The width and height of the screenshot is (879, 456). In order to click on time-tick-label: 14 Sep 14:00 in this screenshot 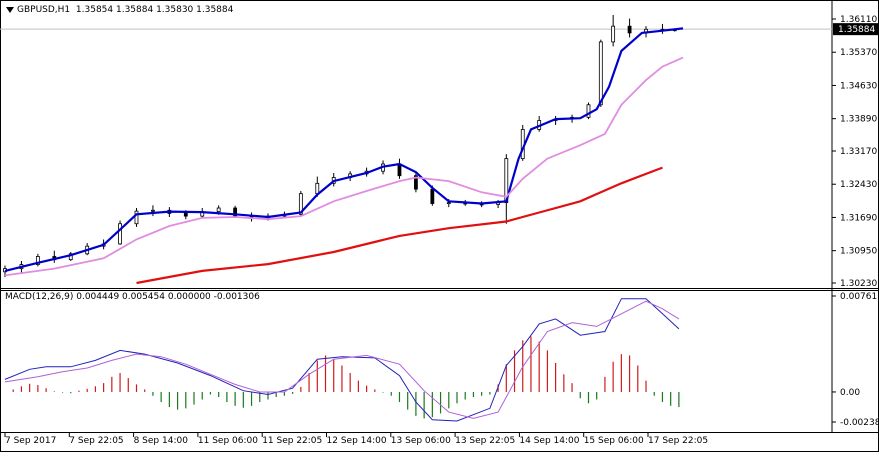, I will do `click(549, 441)`.